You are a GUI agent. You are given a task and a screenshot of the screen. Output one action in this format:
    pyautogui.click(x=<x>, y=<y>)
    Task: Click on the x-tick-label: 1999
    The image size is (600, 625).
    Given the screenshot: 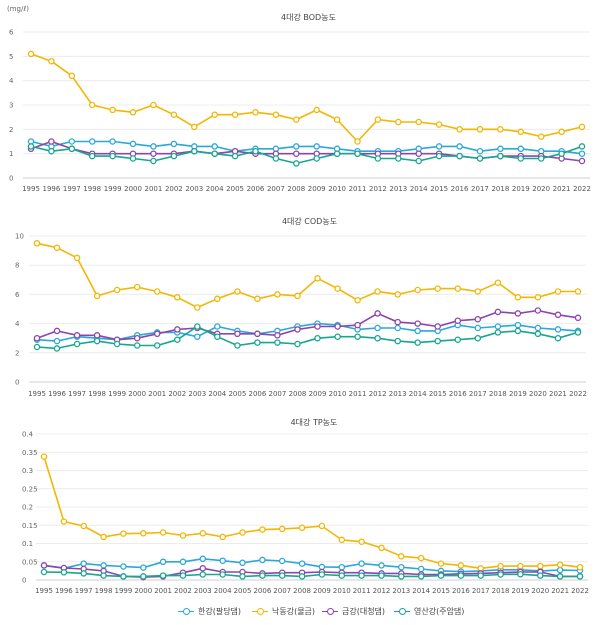 What is the action you would take?
    pyautogui.click(x=117, y=394)
    